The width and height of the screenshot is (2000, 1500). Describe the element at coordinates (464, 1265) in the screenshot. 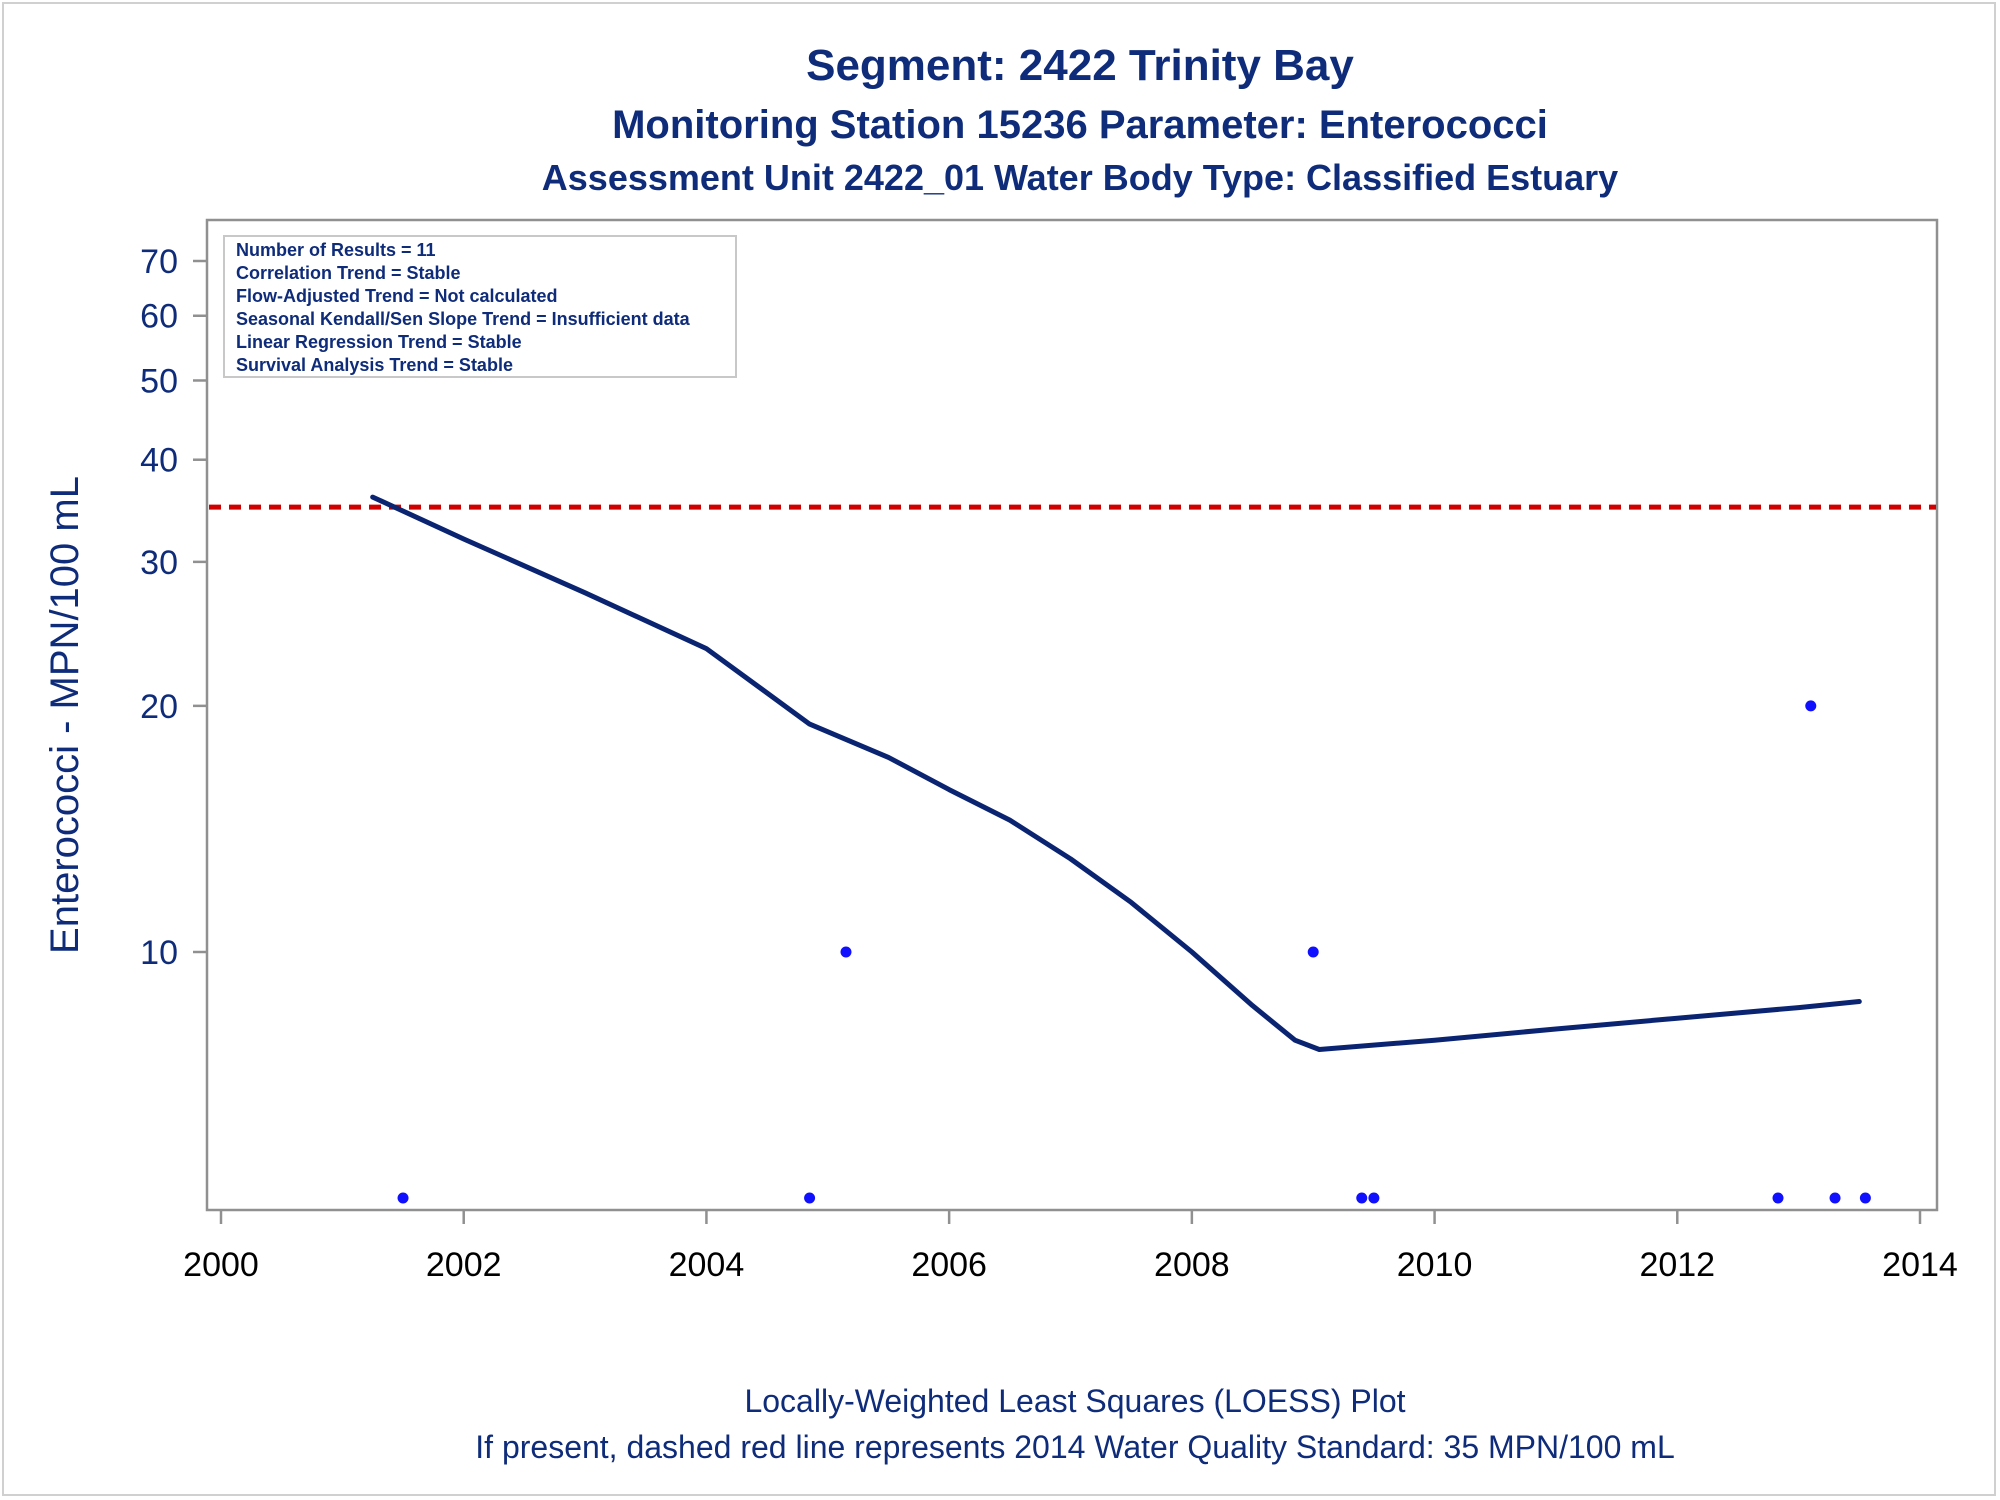

I see `x-tick-label-2002: 2002` at that location.